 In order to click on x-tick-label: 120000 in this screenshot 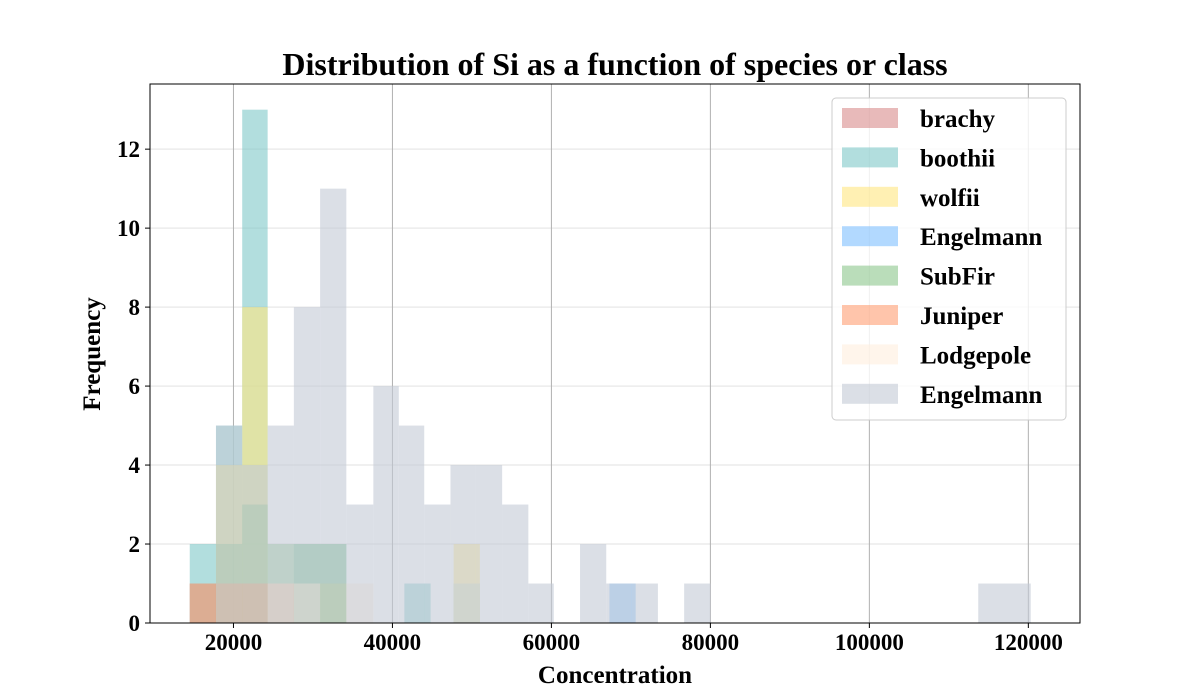, I will do `click(1028, 642)`.